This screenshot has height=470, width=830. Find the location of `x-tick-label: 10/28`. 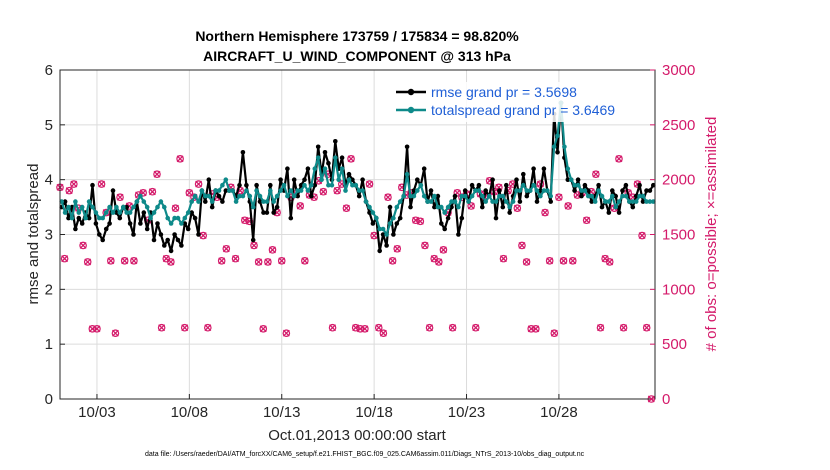

x-tick-label: 10/28 is located at coordinates (559, 412).